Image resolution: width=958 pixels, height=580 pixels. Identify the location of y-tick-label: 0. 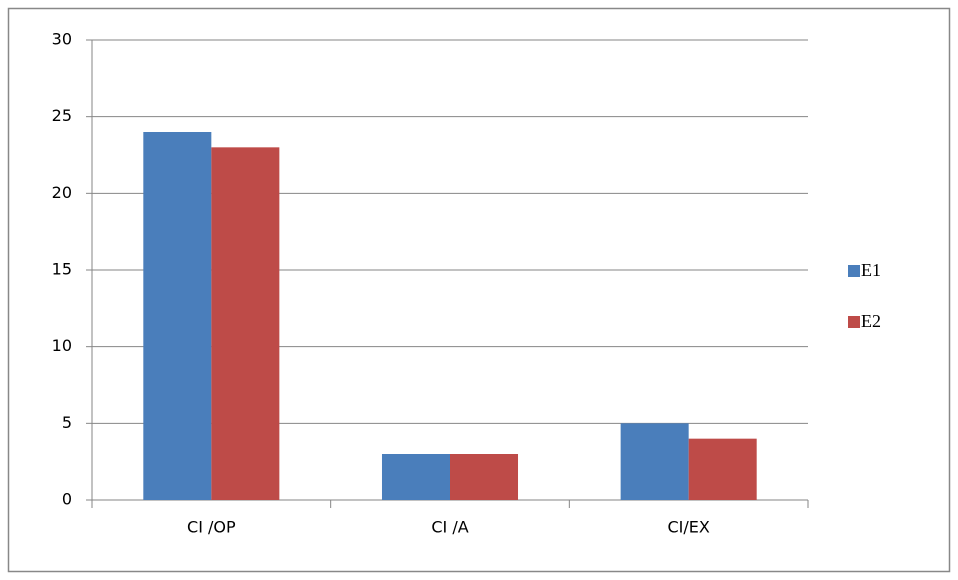
(67, 499).